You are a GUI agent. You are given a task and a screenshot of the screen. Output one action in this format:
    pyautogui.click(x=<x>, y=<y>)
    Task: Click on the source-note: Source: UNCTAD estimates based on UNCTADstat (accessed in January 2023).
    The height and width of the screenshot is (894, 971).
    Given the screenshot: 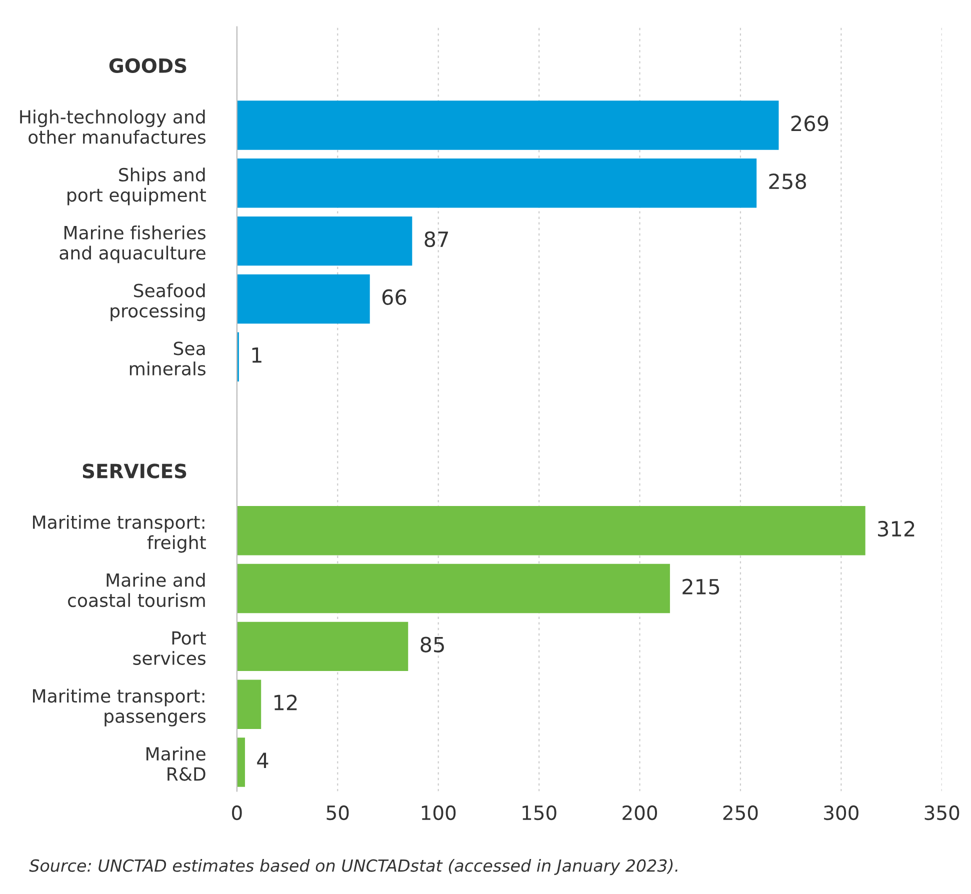 What is the action you would take?
    pyautogui.click(x=353, y=867)
    